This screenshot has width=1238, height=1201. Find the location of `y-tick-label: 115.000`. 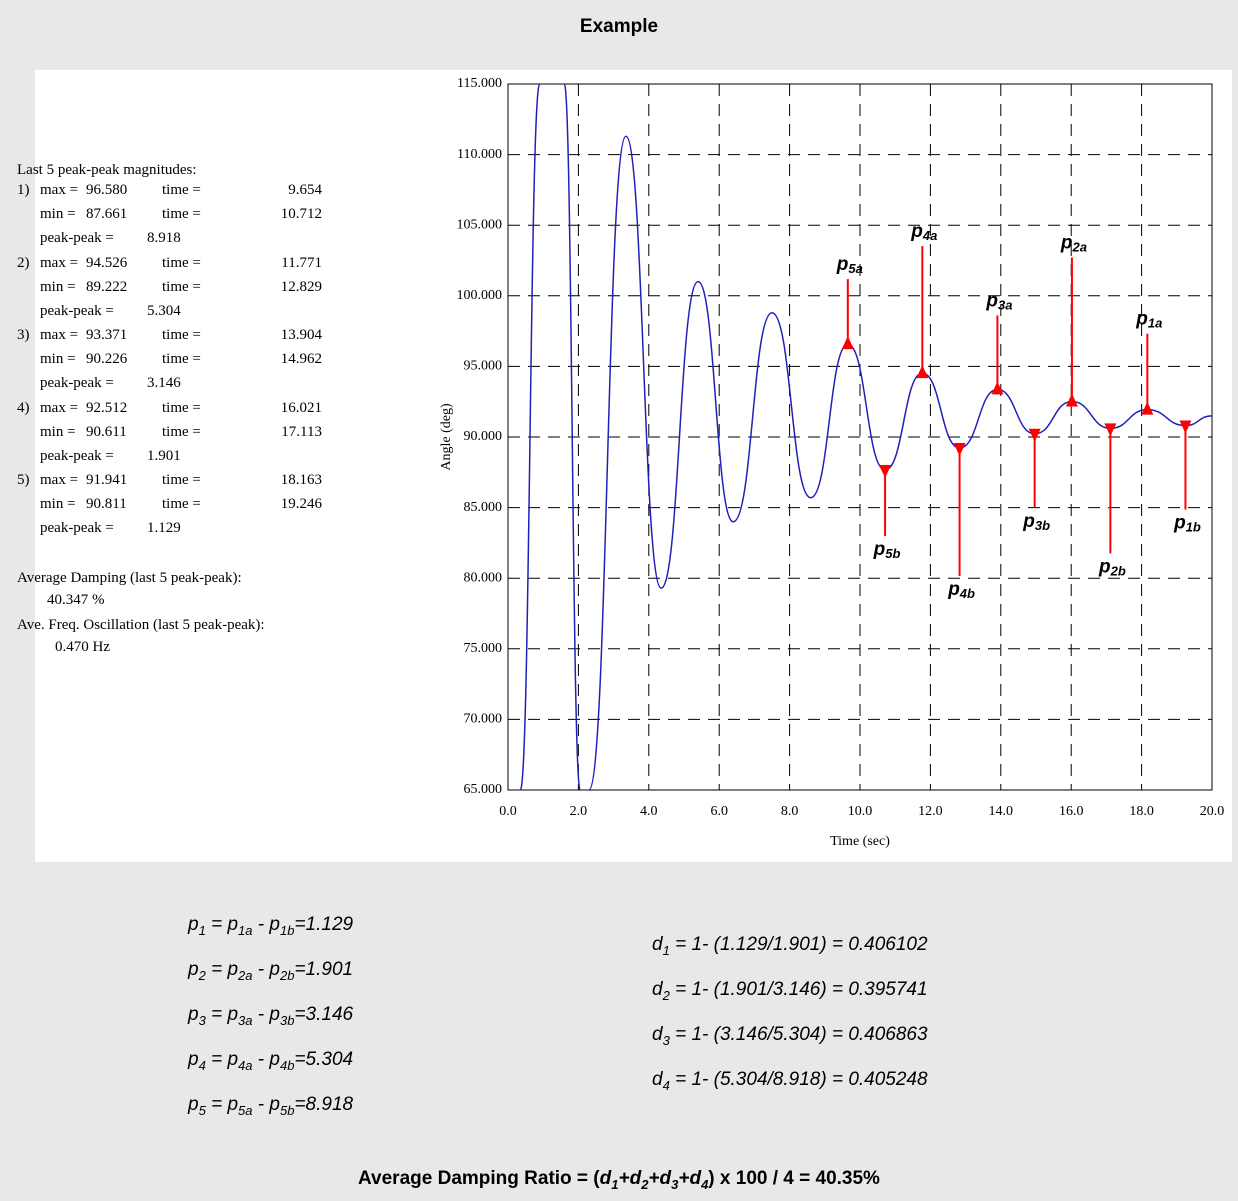

y-tick-label: 115.000 is located at coordinates (479, 83).